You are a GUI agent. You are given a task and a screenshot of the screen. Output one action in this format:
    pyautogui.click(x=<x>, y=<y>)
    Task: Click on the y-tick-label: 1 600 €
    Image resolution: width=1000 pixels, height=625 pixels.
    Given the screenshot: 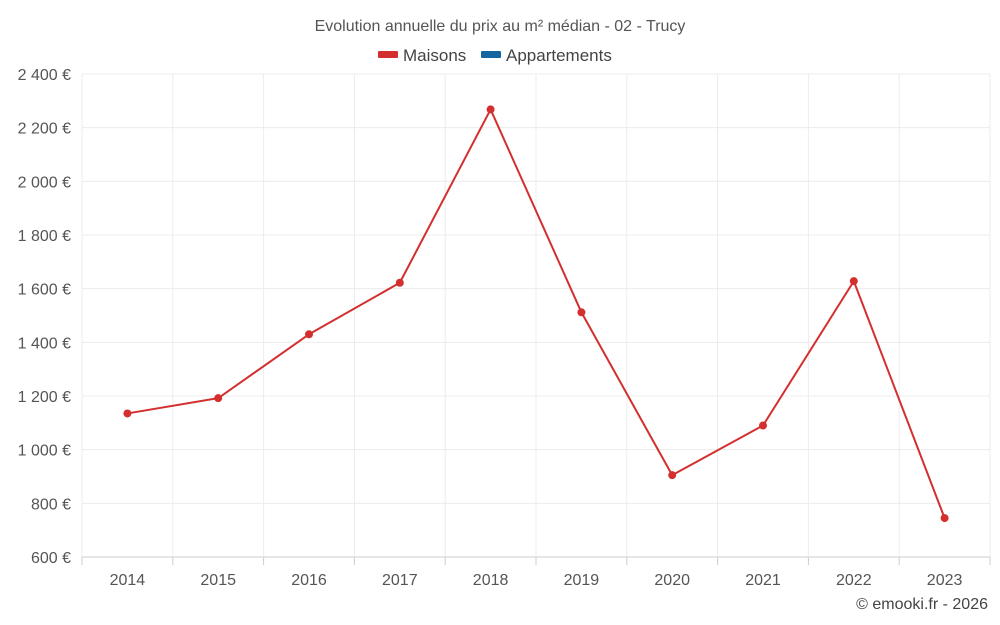 What is the action you would take?
    pyautogui.click(x=44, y=290)
    